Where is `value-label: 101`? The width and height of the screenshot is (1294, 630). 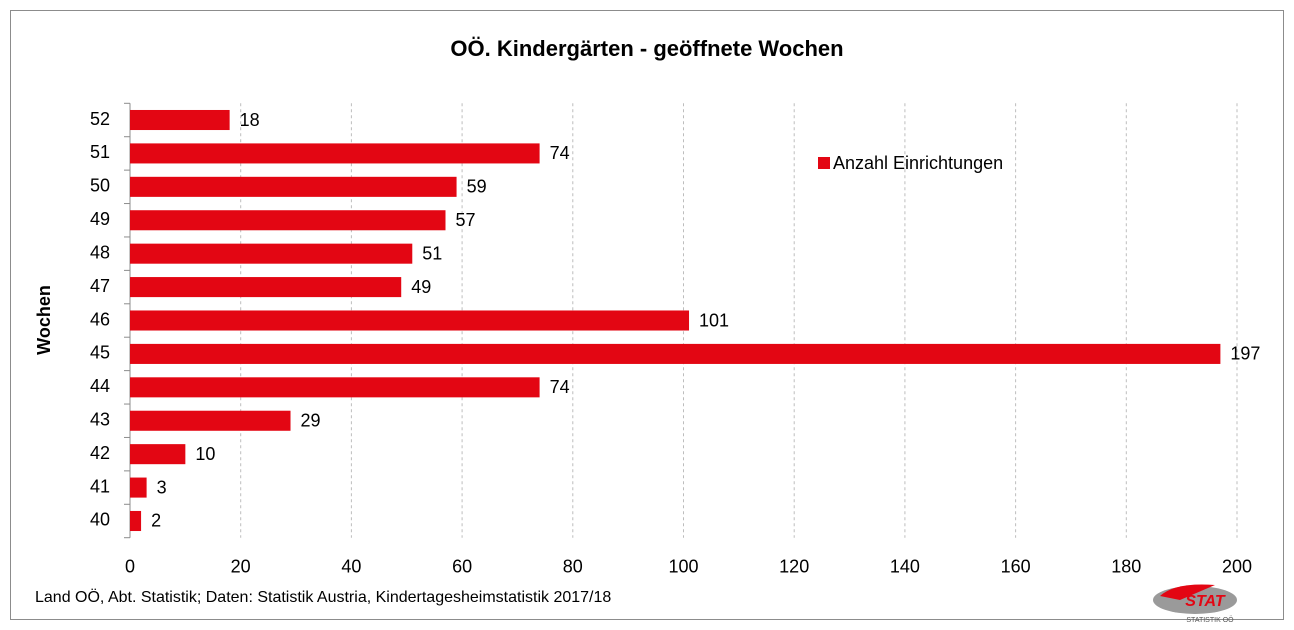
value-label: 101 is located at coordinates (714, 320).